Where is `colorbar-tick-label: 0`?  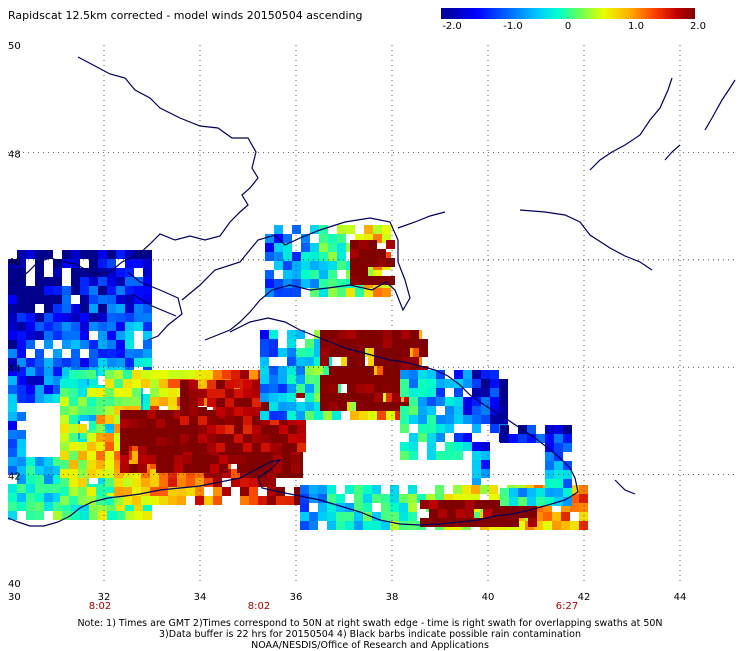 colorbar-tick-label: 0 is located at coordinates (568, 26).